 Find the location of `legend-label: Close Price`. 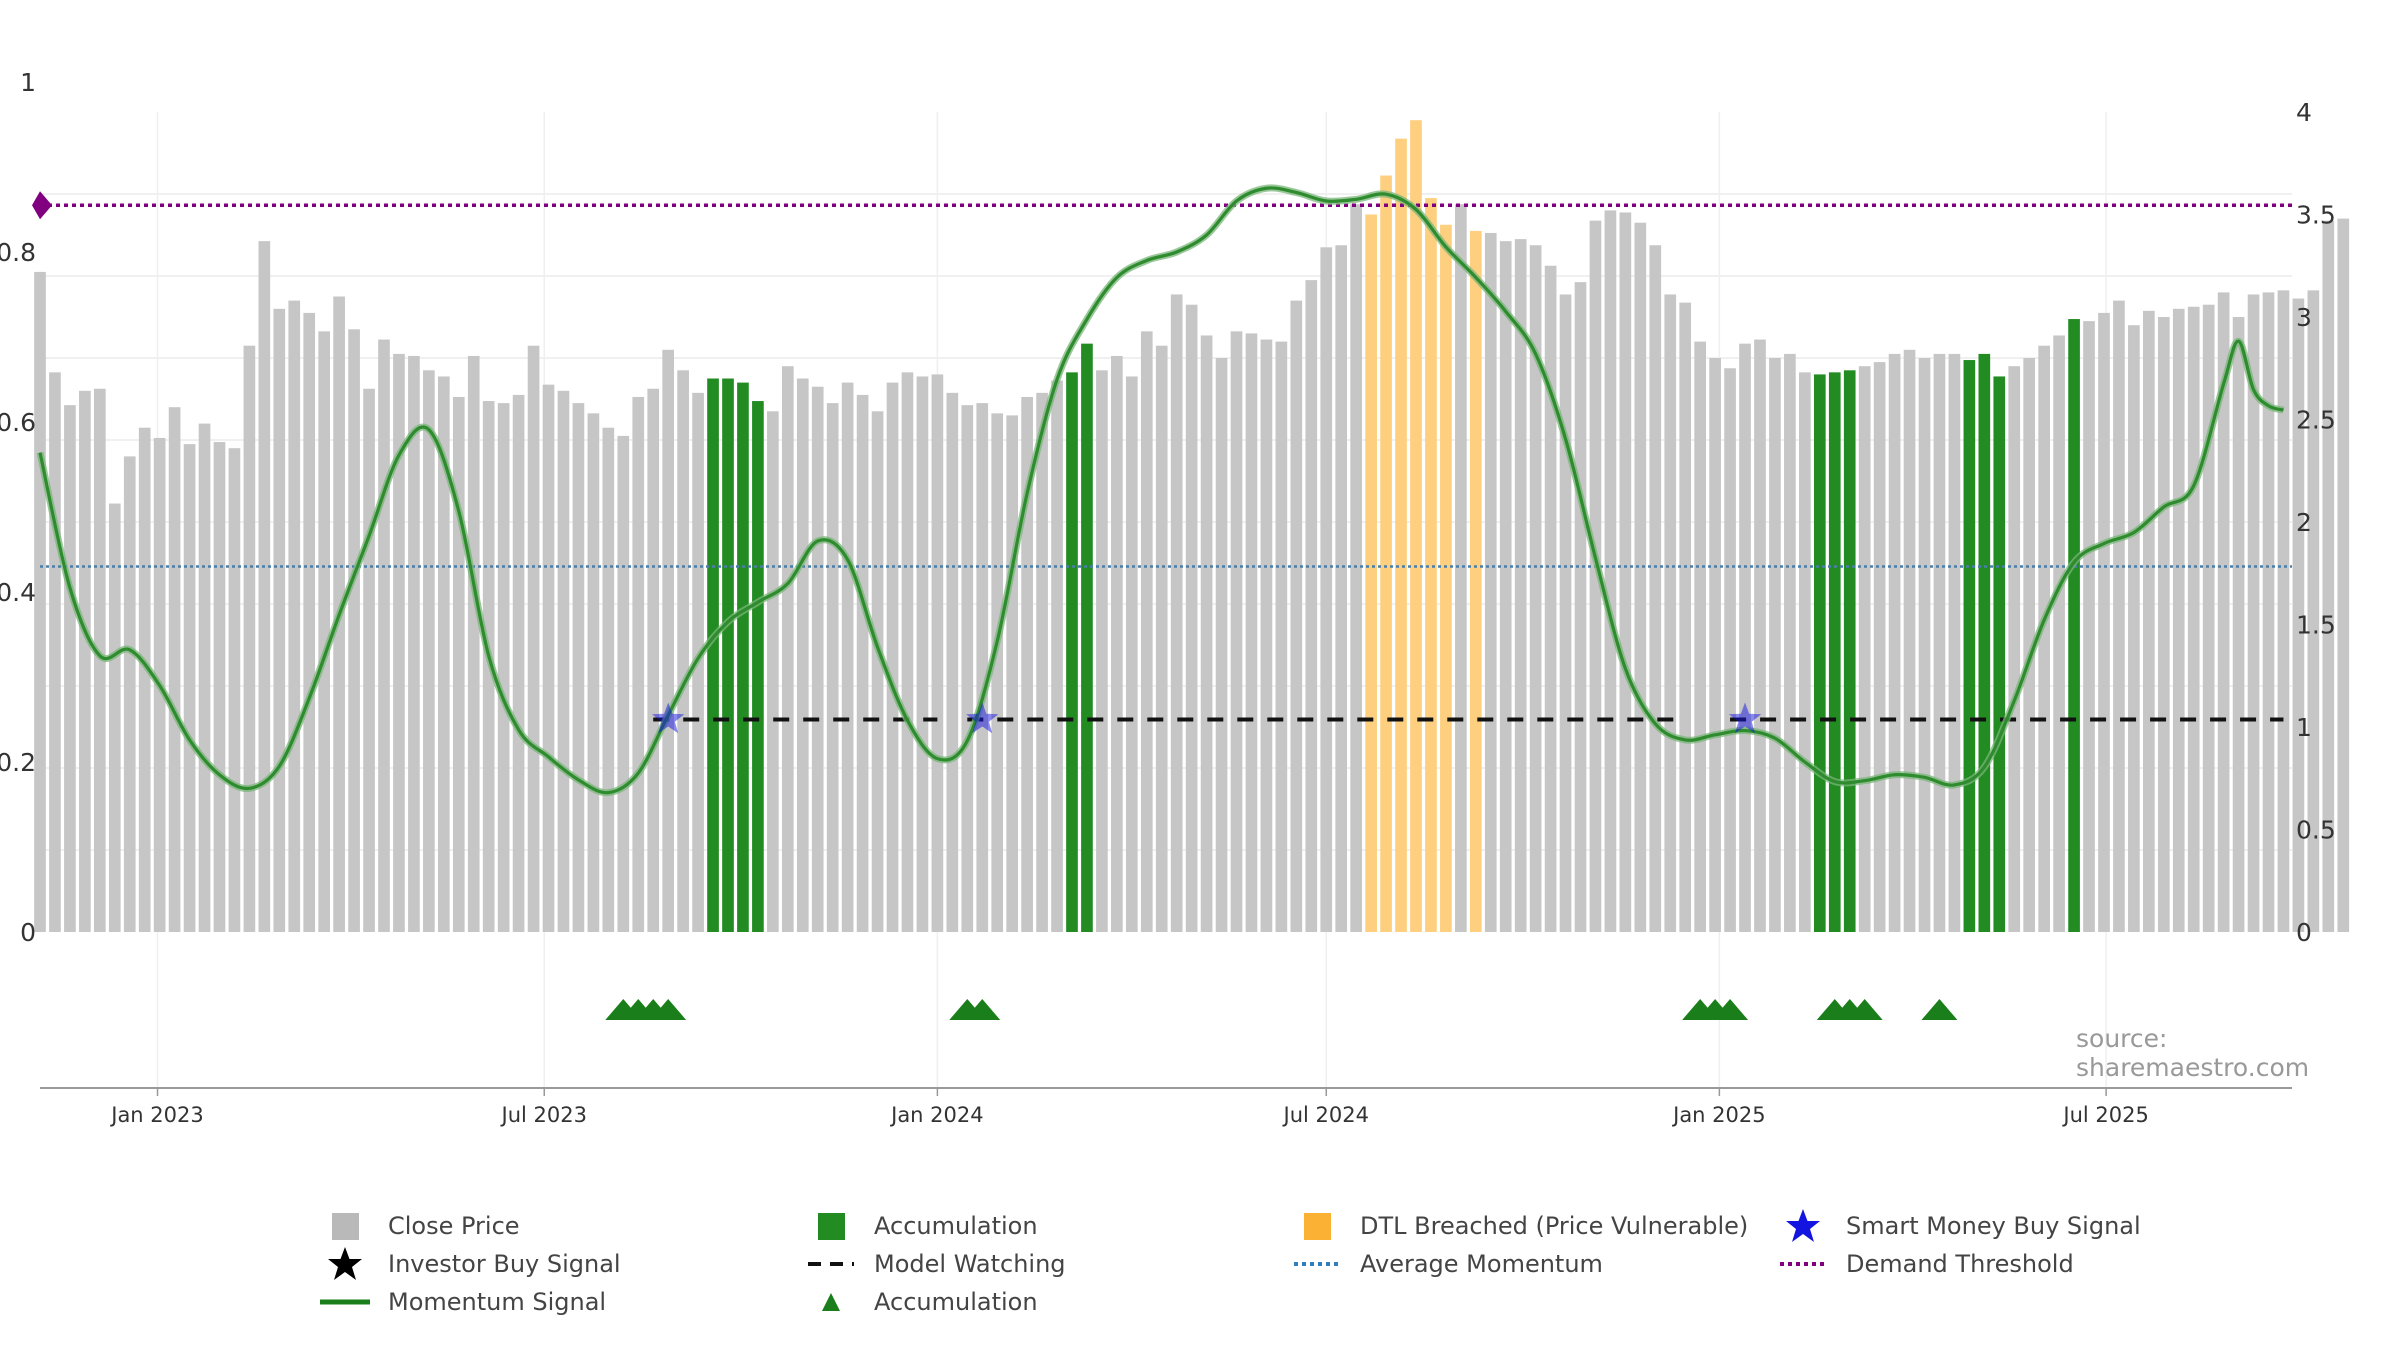

legend-label: Close Price is located at coordinates (454, 1226).